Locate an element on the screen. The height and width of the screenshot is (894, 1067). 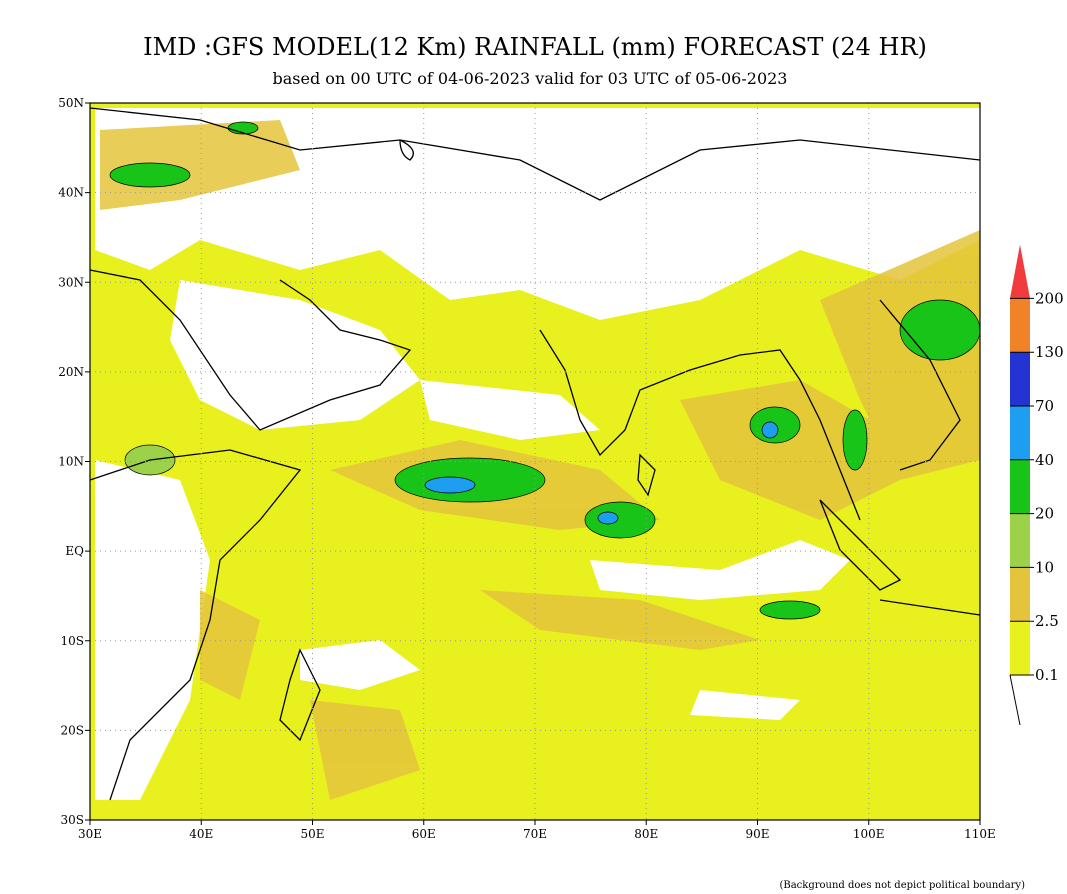
colorbar-label: 70 is located at coordinates (1044, 406).